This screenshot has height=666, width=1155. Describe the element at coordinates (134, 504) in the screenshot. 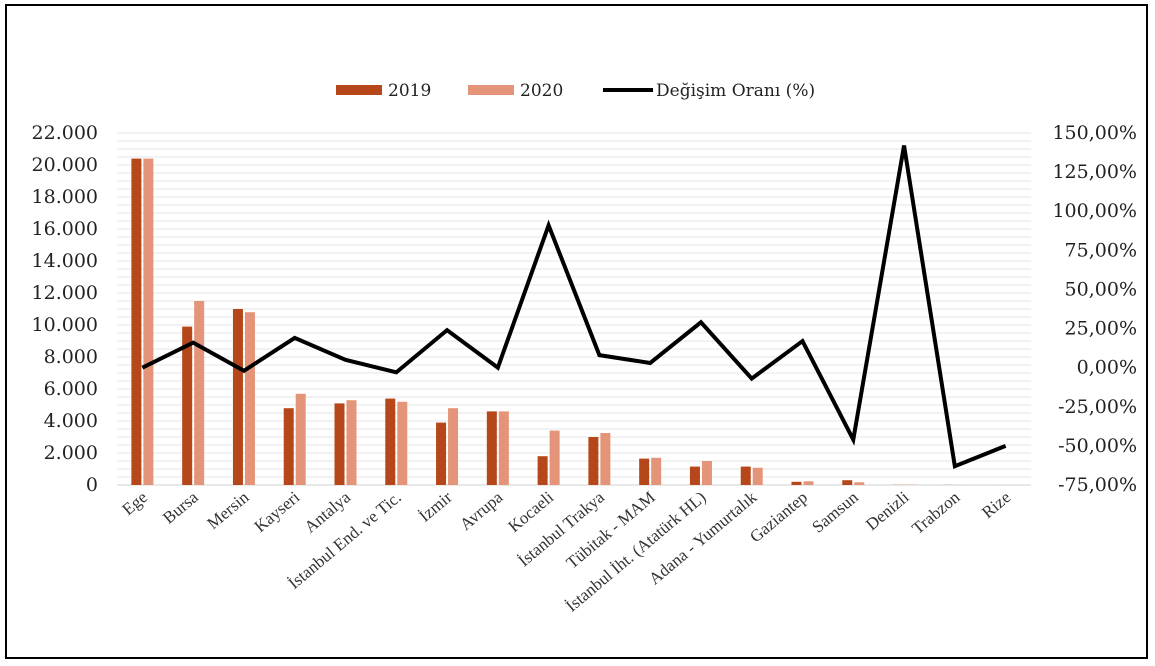

I see `x-tick-label: Ege` at that location.